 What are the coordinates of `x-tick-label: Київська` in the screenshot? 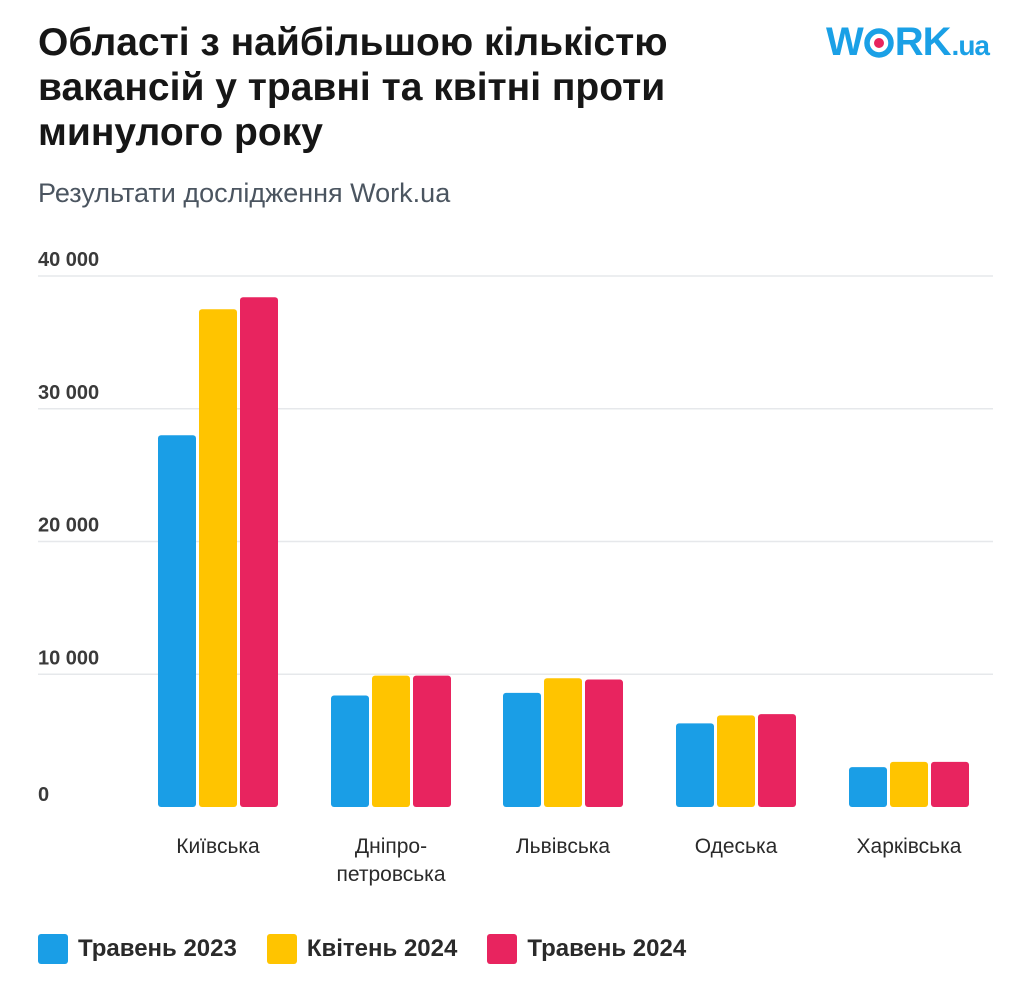 It's located at (218, 846).